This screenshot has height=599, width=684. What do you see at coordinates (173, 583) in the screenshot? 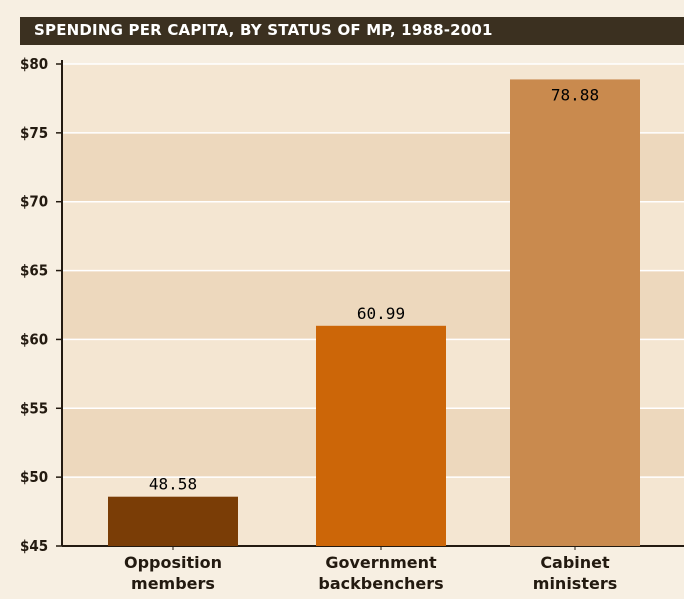
I see `x-tick-label: members` at bounding box center [173, 583].